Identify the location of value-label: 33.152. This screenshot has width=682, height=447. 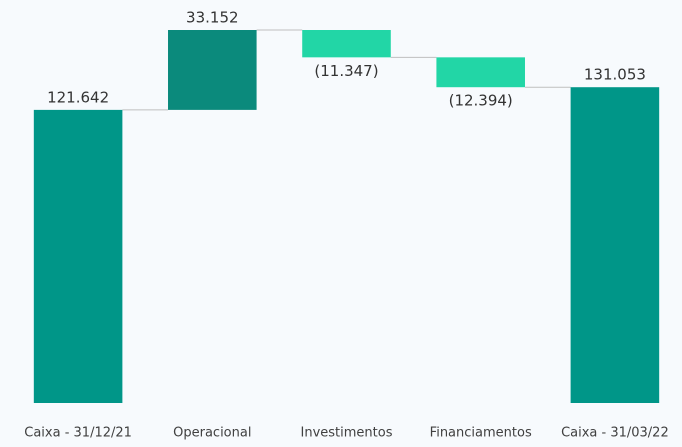
(212, 18).